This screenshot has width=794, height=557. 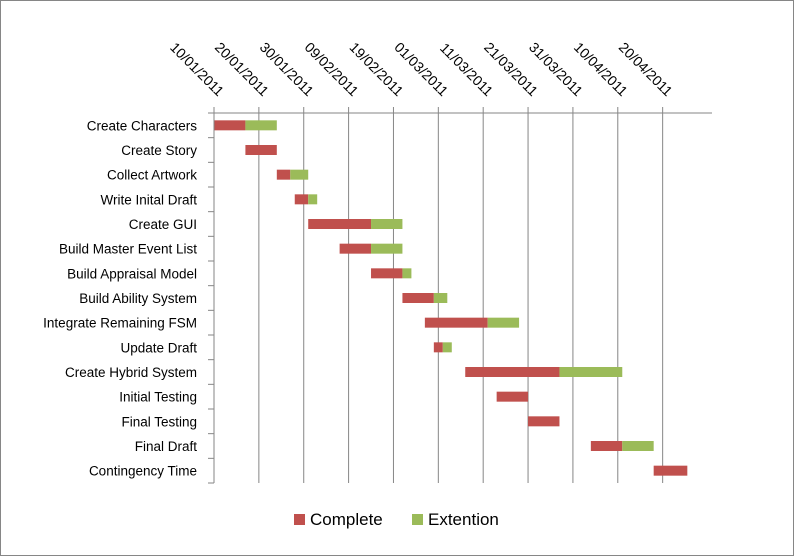 What do you see at coordinates (148, 199) in the screenshot?
I see `task-label-3: Write Inital Draft` at bounding box center [148, 199].